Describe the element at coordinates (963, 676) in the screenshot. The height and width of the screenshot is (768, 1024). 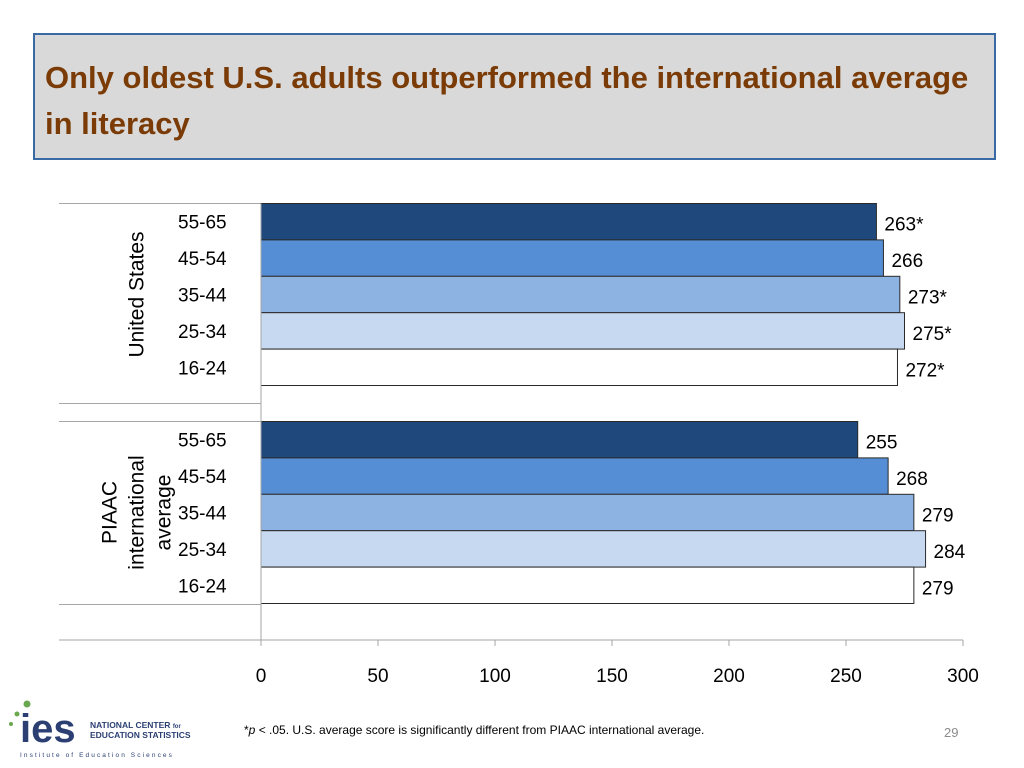
I see `x-tick-label: 300` at that location.